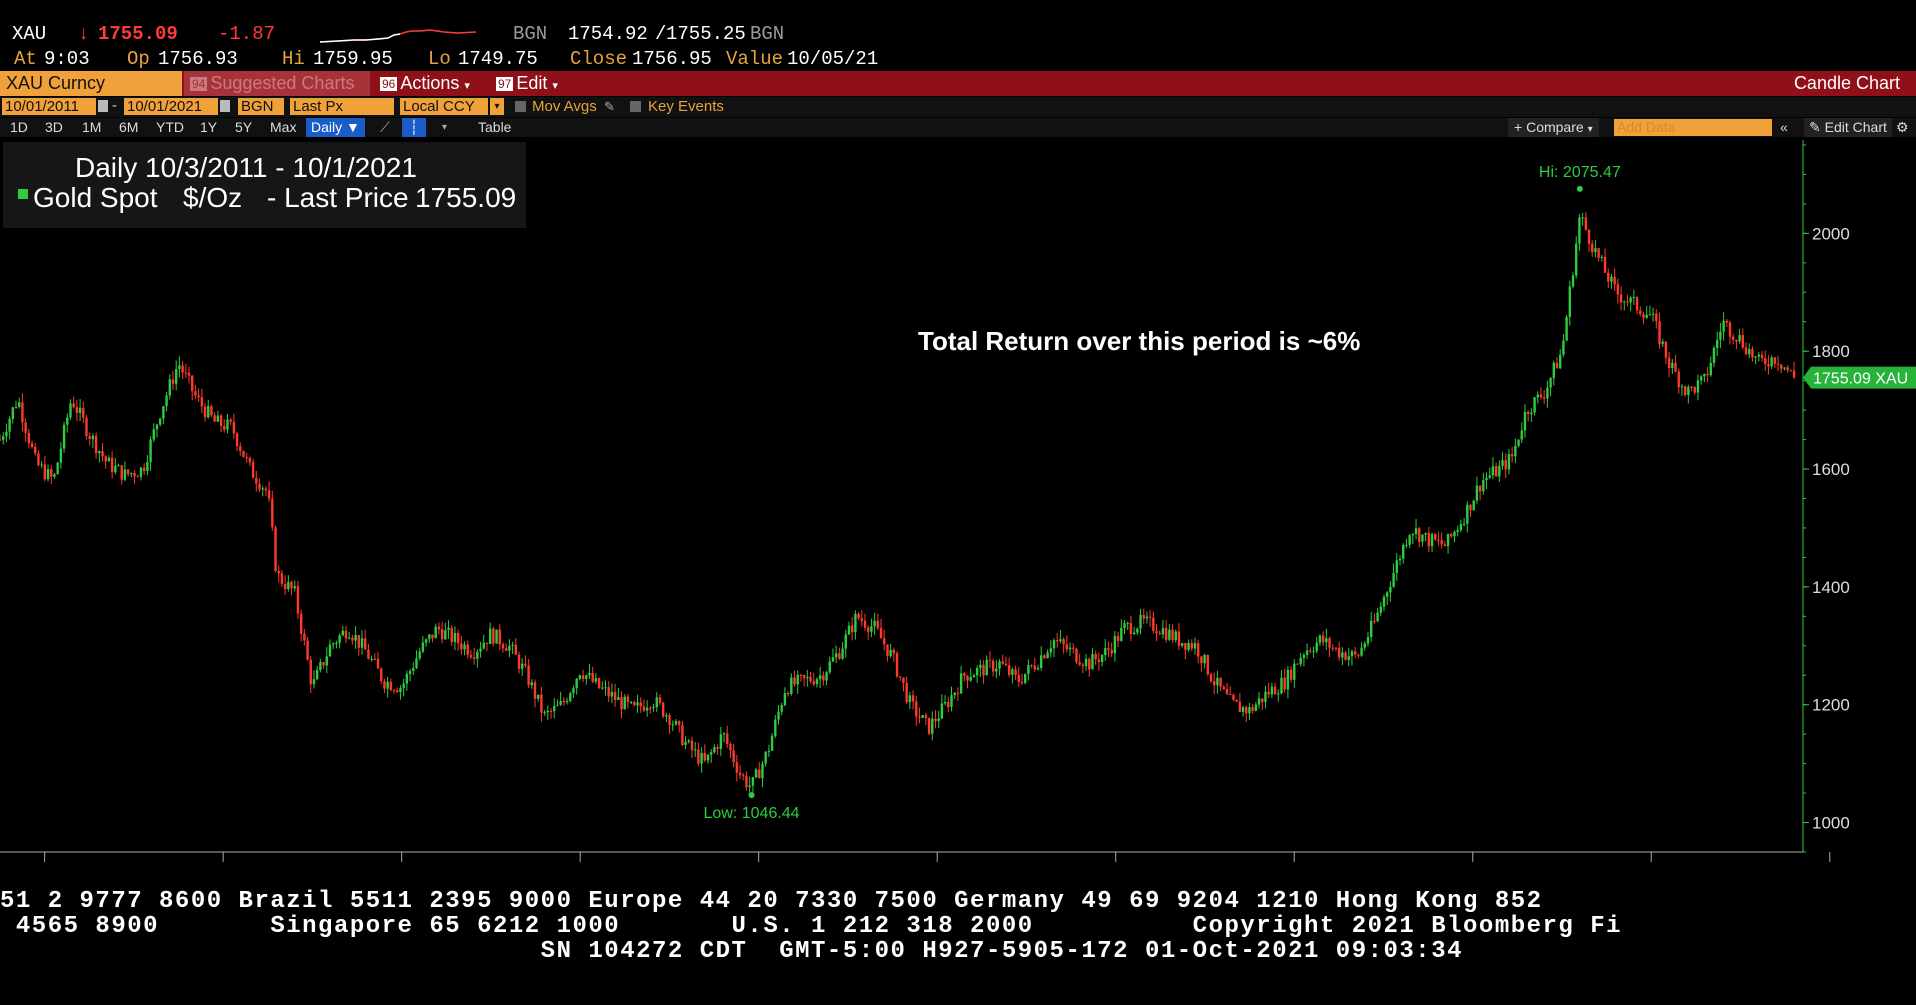  I want to click on key-events-label: Key Events, so click(686, 106).